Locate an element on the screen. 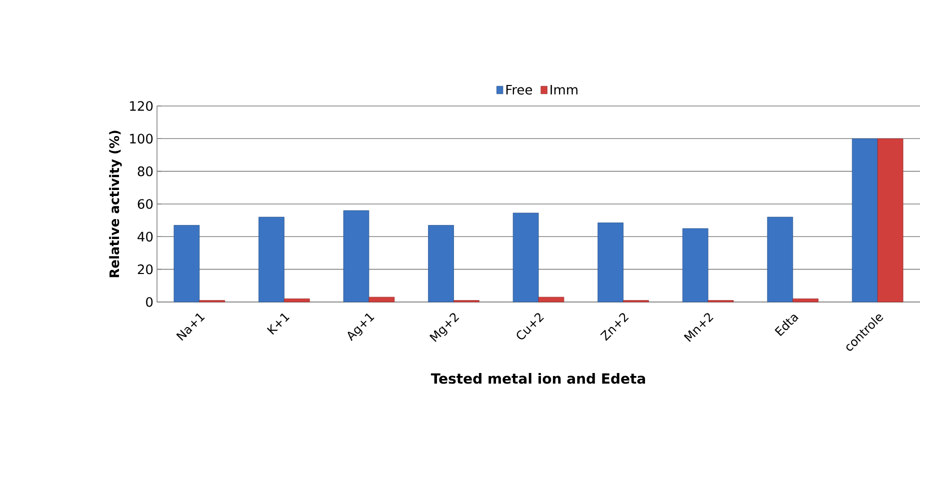 The image size is (936, 478). y-tick-label: 20 is located at coordinates (145, 269).